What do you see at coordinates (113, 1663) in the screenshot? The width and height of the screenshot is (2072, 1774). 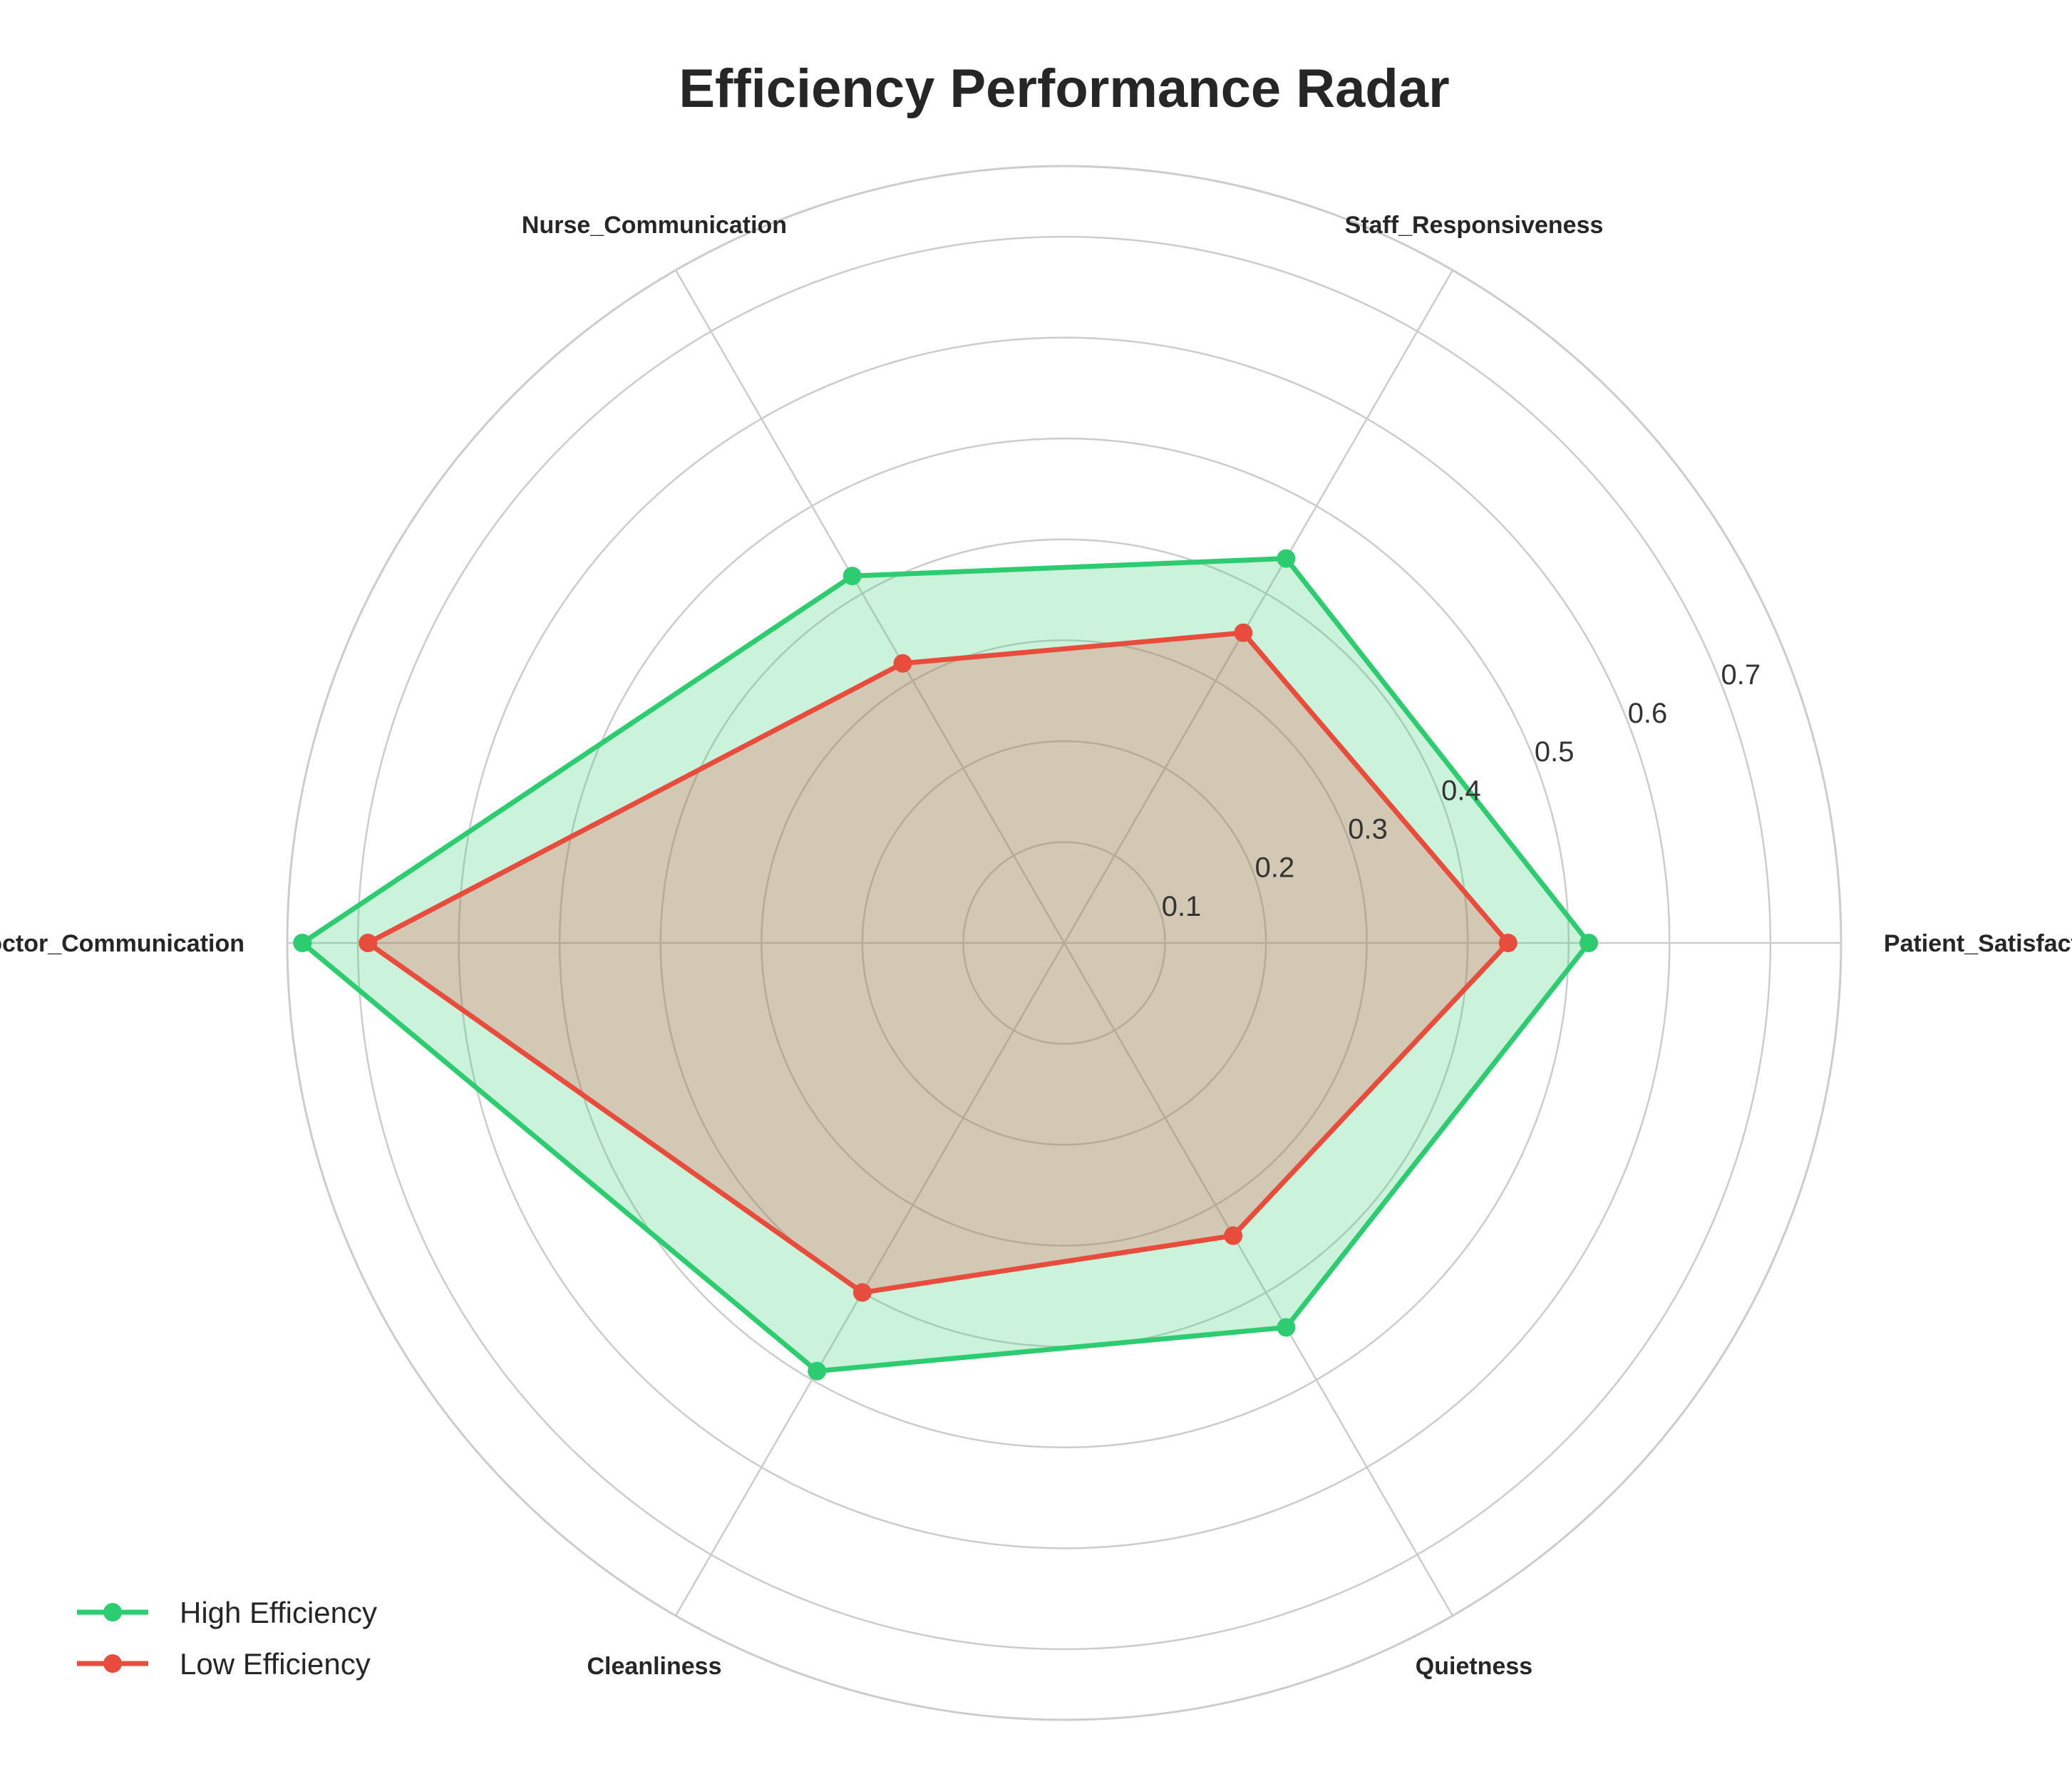 I see `legend-marker-low` at bounding box center [113, 1663].